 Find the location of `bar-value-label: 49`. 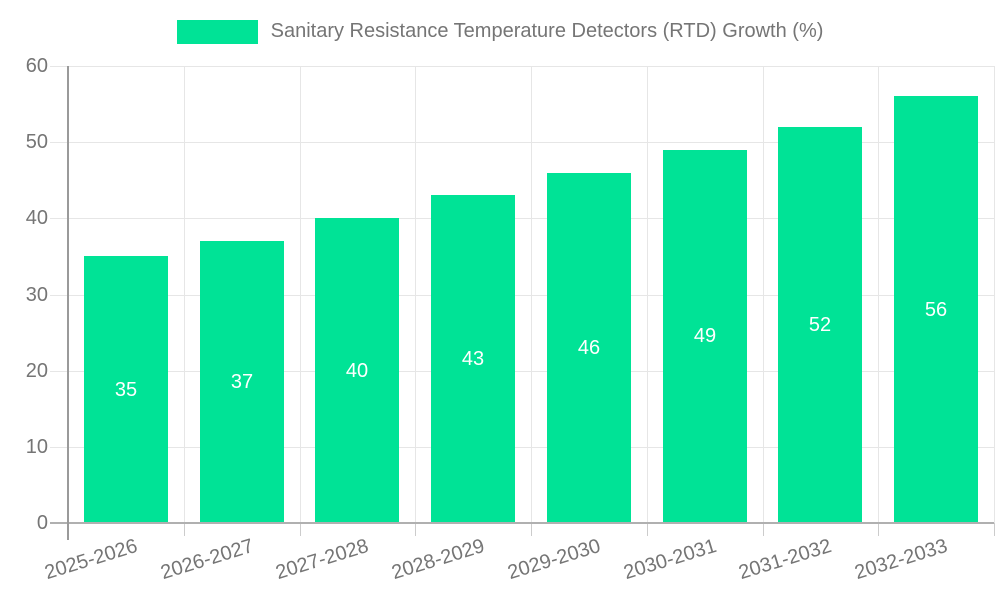

bar-value-label: 49 is located at coordinates (705, 336).